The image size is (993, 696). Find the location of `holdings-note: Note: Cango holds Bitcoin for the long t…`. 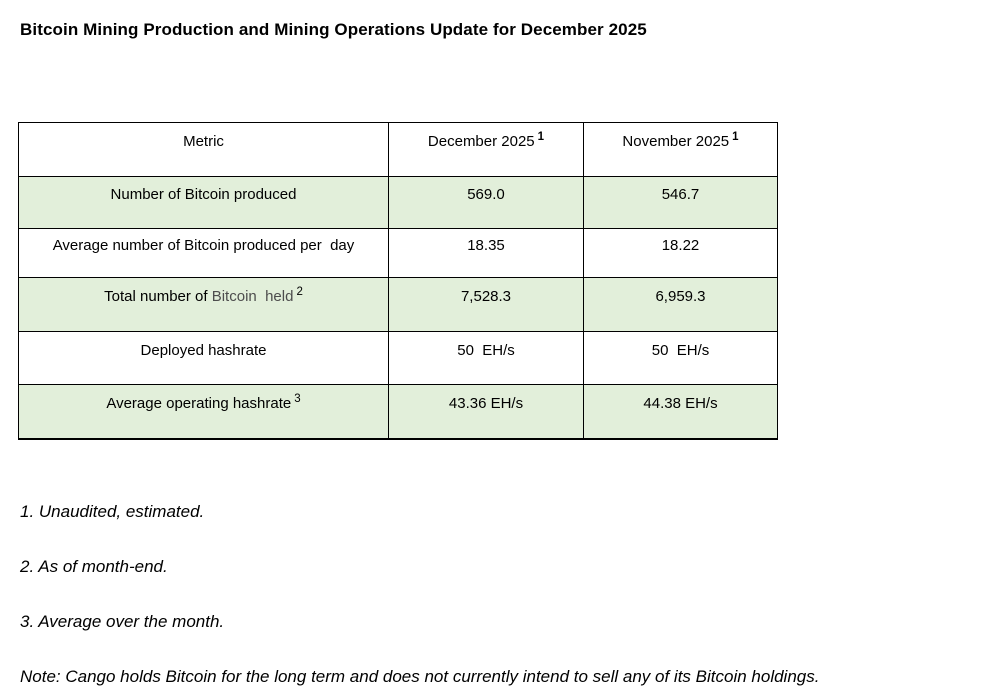

holdings-note: Note: Cango holds Bitcoin for the long t… is located at coordinates (420, 676).